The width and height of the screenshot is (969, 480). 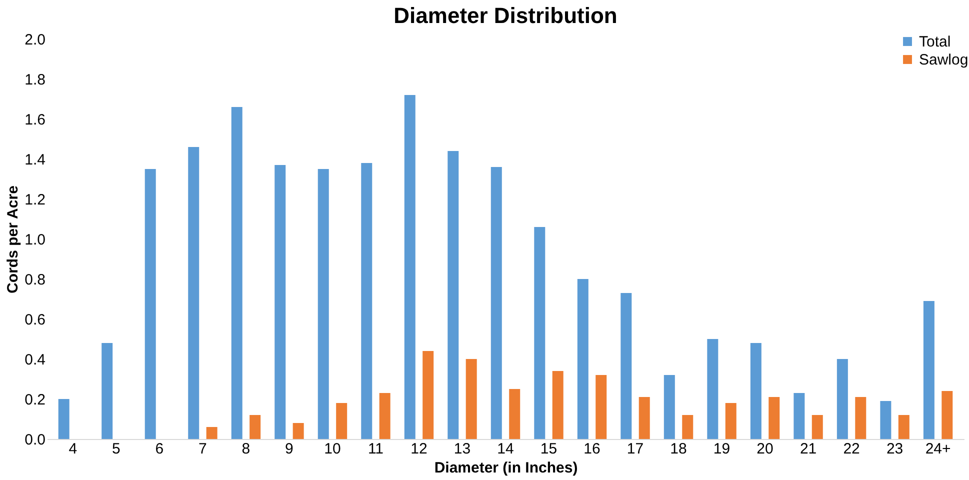 I want to click on y-tick-label: 1.0, so click(x=35, y=240).